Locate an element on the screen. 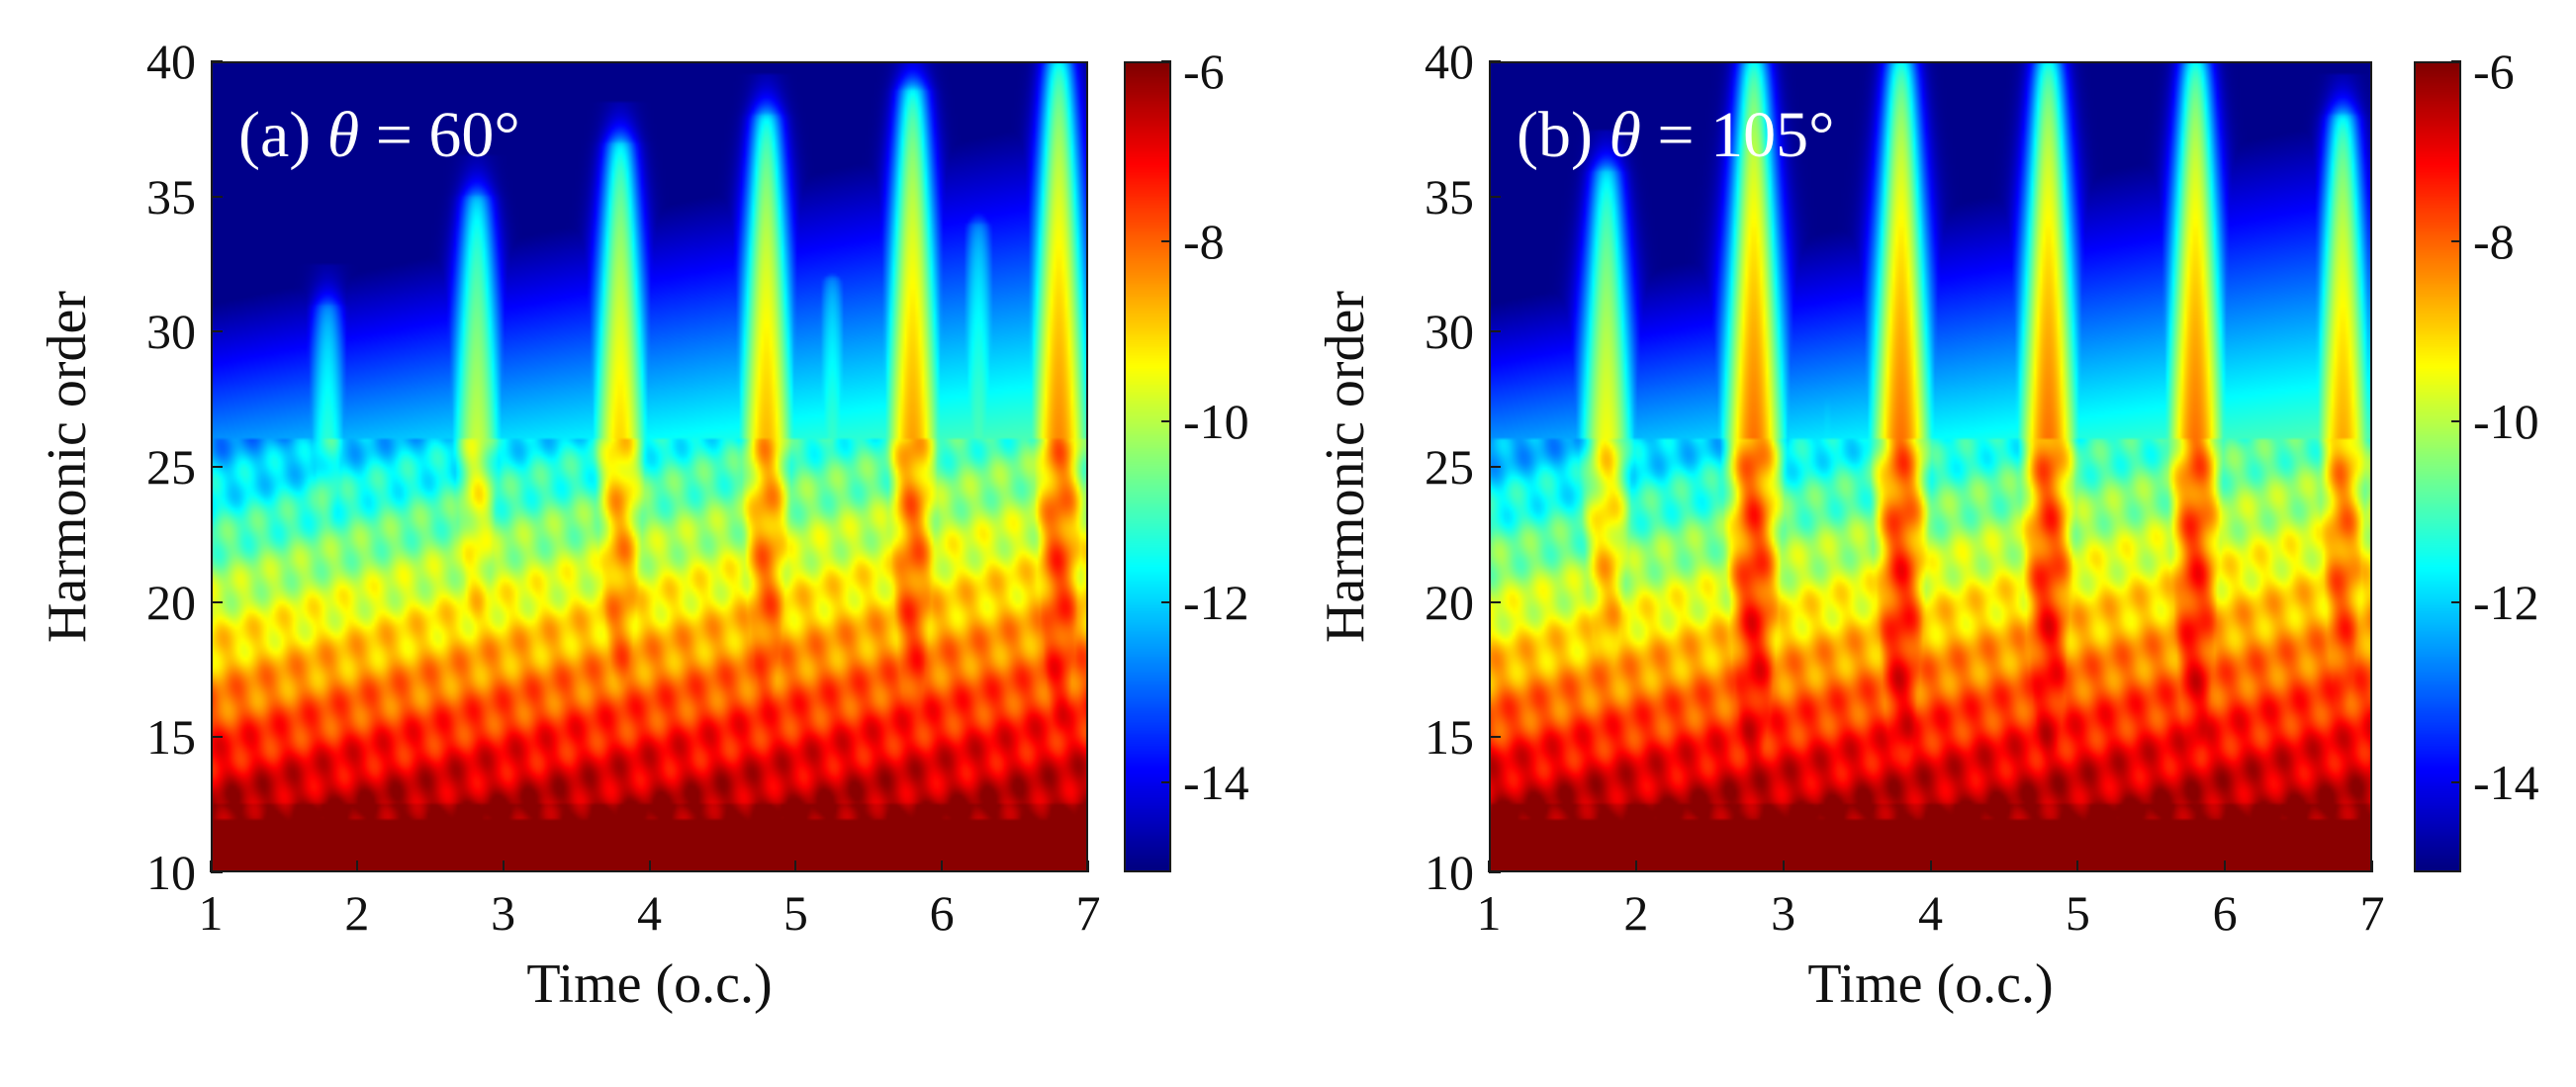 The height and width of the screenshot is (1087, 2576). panel-annotation: (b) θ = 105° is located at coordinates (1676, 135).